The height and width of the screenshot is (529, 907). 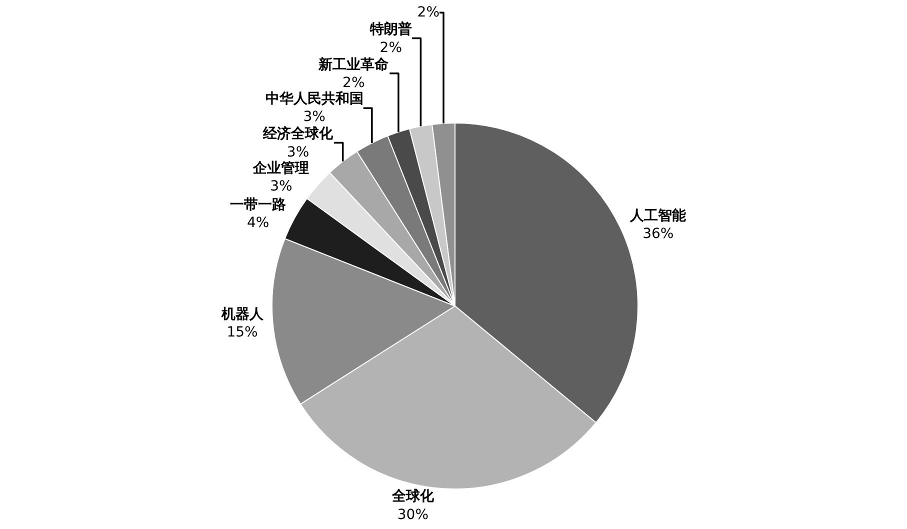 What do you see at coordinates (390, 29) in the screenshot?
I see `slice-label: 特朗普` at bounding box center [390, 29].